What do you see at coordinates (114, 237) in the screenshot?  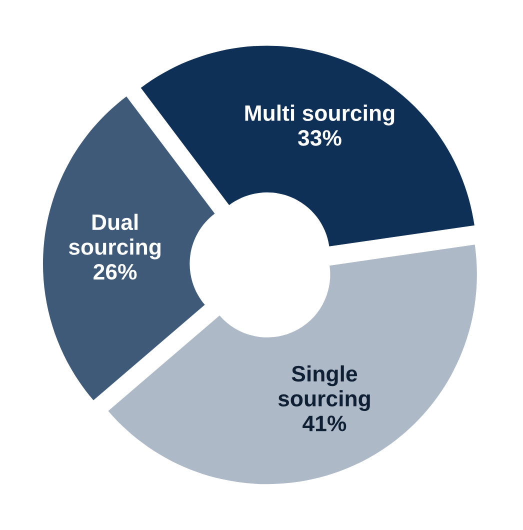 I see `slice-label: Dual sourcing` at bounding box center [114, 237].